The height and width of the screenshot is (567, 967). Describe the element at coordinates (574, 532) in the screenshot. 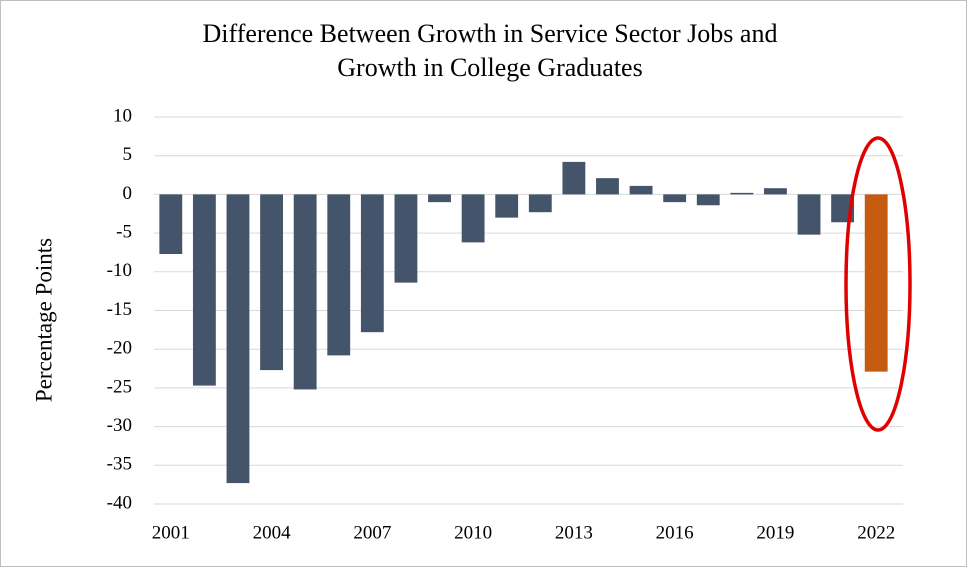

I see `x-tick-label: 2013` at that location.